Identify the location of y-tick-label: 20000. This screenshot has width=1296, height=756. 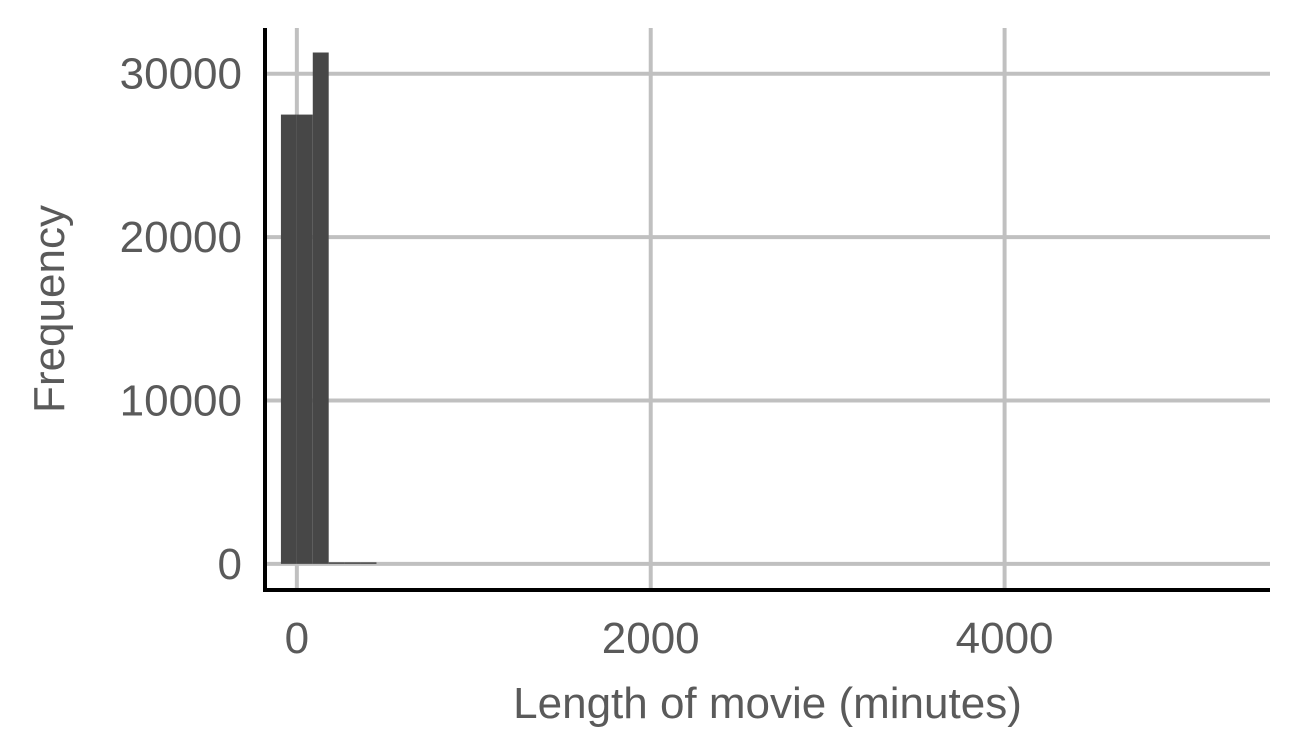
(181, 237).